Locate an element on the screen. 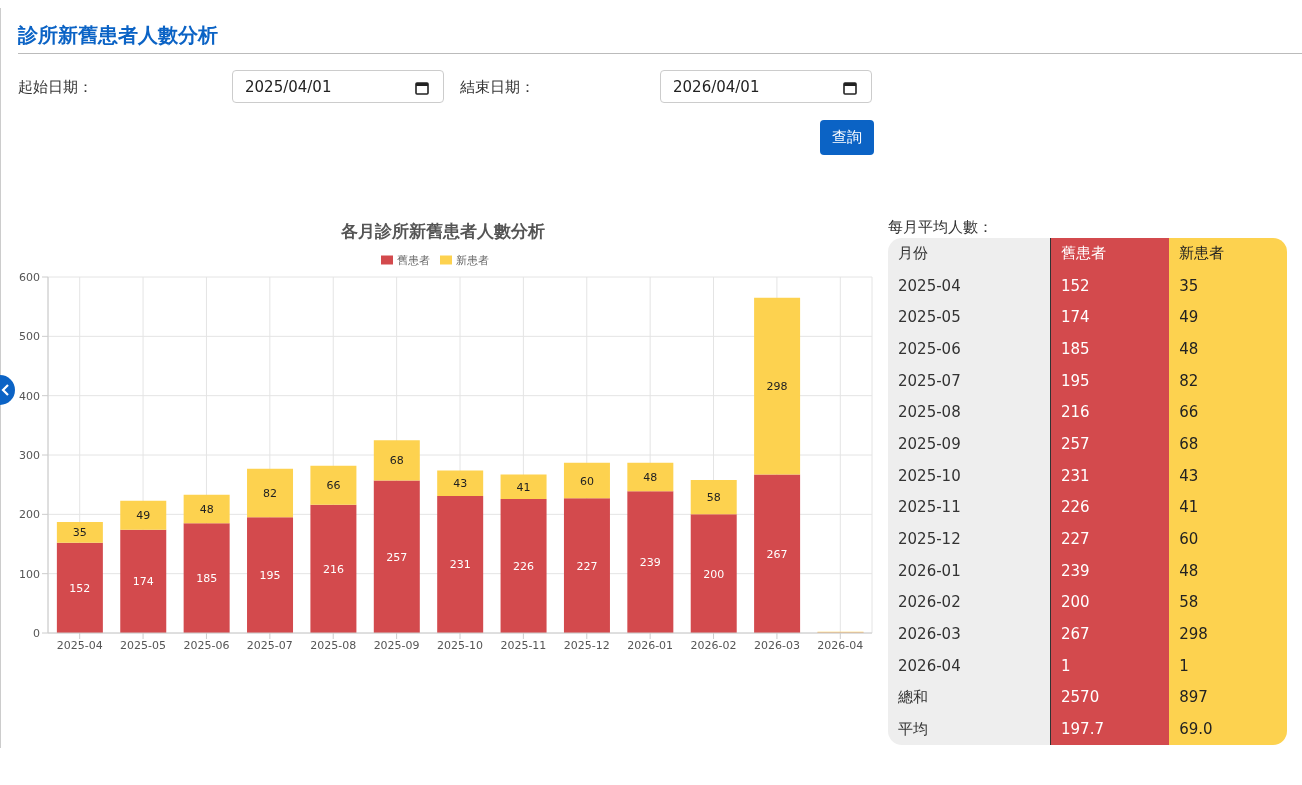 This screenshot has width=1302, height=785. category-label: 總和 is located at coordinates (969, 697).